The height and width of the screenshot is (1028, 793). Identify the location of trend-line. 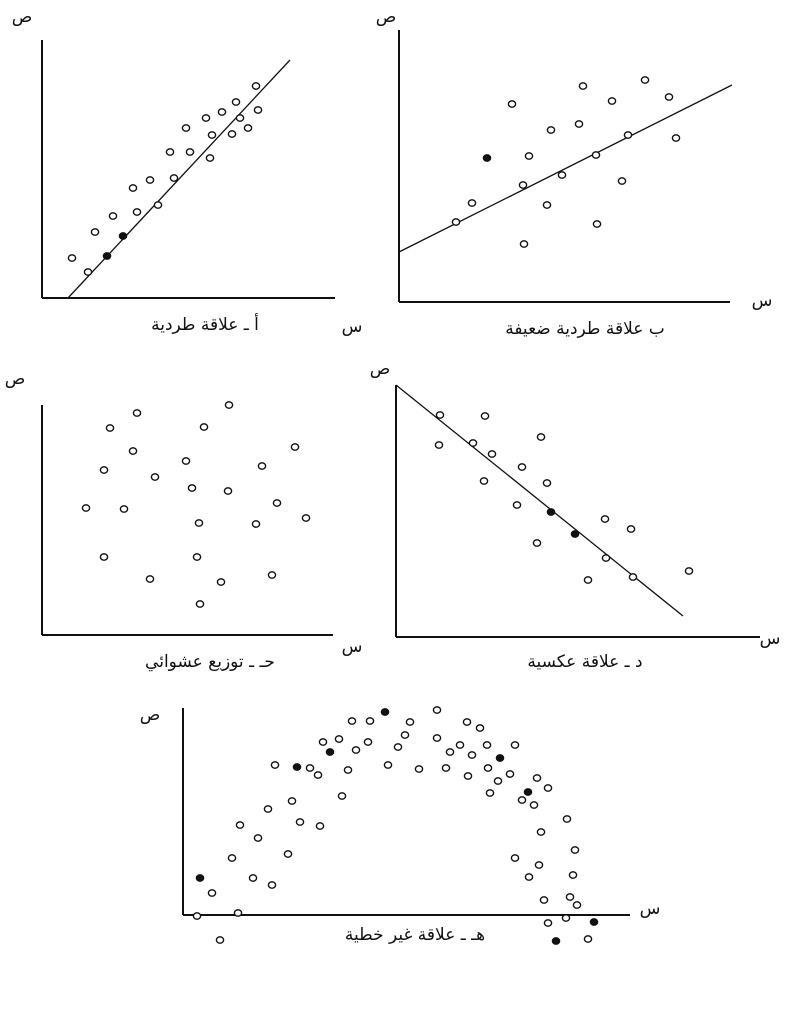
(179, 179).